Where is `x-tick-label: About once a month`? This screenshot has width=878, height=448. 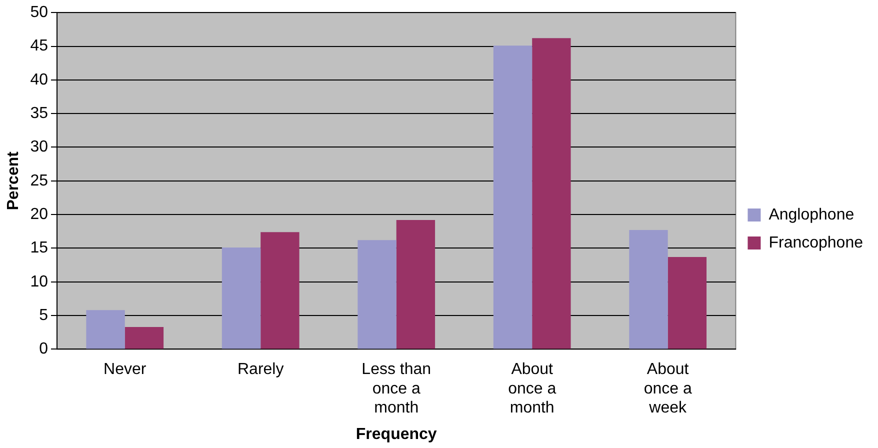
x-tick-label: About once a month is located at coordinates (532, 389).